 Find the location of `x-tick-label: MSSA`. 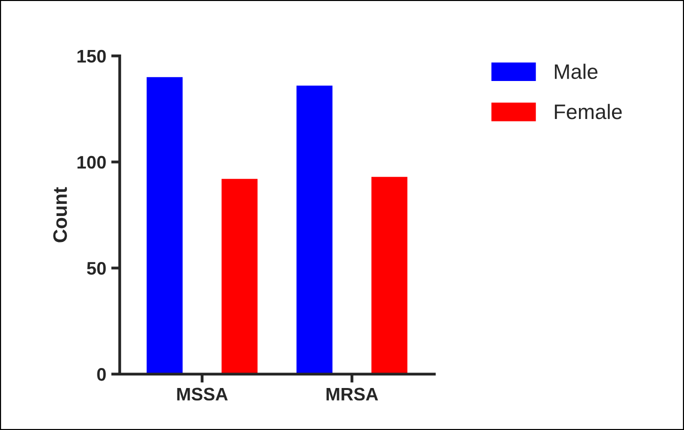

x-tick-label: MSSA is located at coordinates (202, 394).